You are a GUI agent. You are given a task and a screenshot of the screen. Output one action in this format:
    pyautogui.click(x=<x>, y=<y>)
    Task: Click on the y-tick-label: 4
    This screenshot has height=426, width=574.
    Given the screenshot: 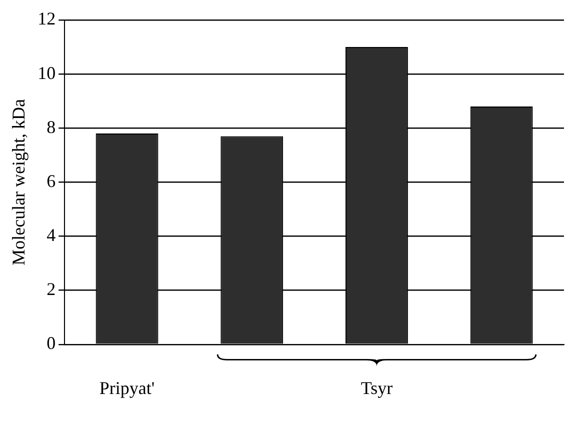 What is the action you would take?
    pyautogui.click(x=51, y=235)
    